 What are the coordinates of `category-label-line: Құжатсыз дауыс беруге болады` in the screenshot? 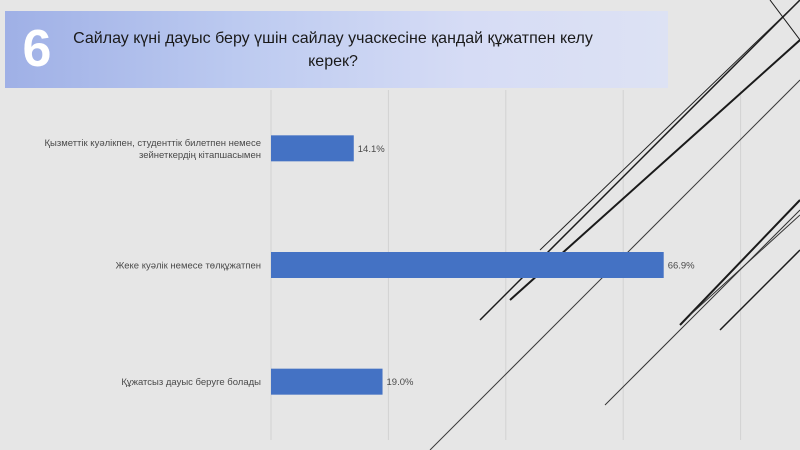 It's located at (191, 382).